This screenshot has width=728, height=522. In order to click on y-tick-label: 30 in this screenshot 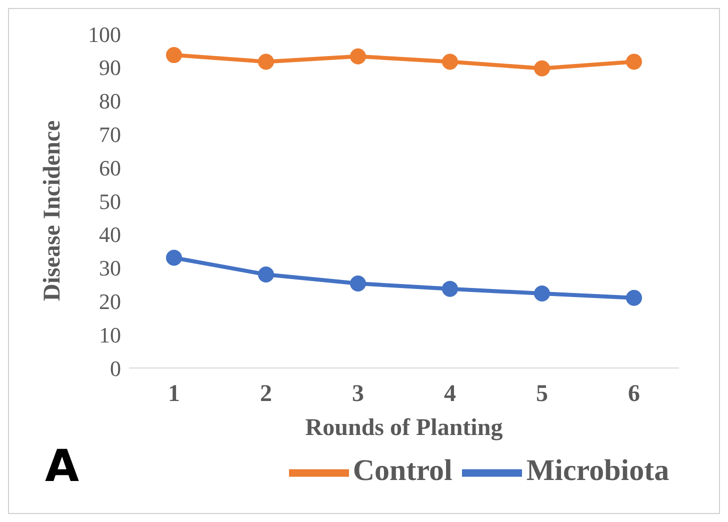, I will do `click(110, 268)`.